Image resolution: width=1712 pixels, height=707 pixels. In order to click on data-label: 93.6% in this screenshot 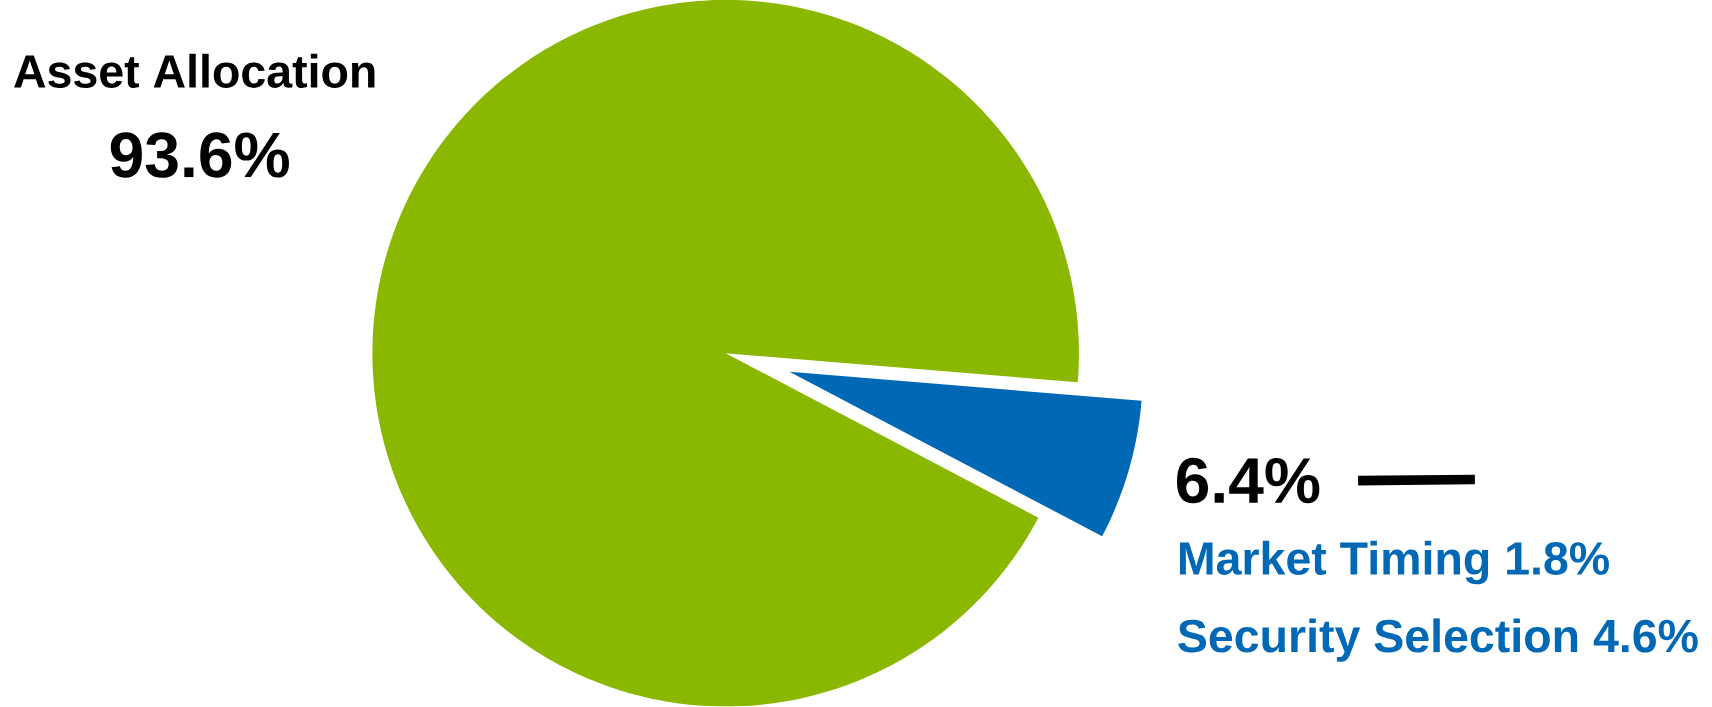, I will do `click(199, 155)`.